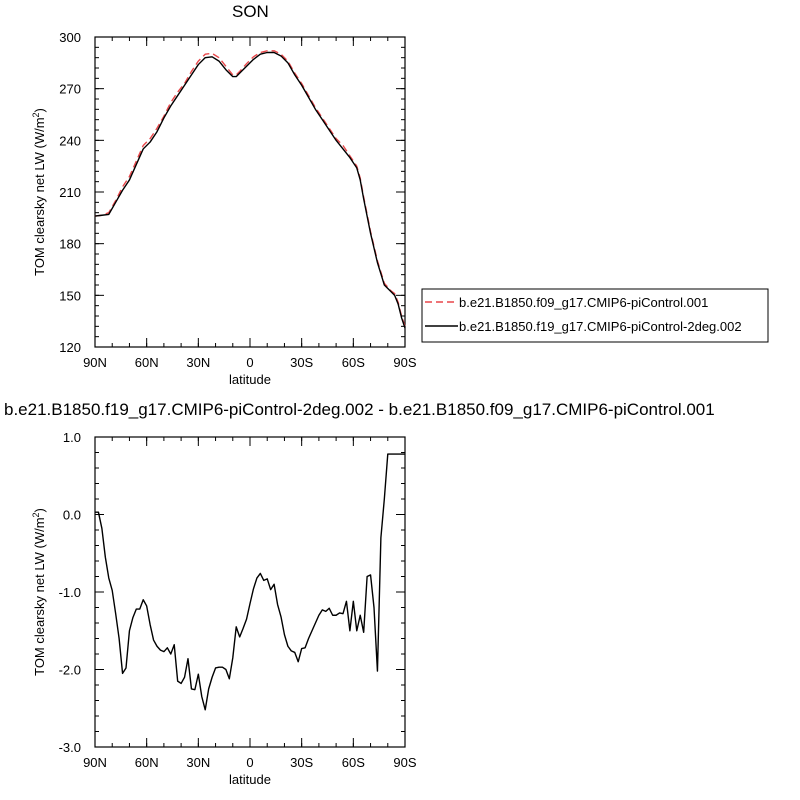 This screenshot has width=800, height=800. I want to click on legend-label-0: b.e21.B1850.f09_g17.CMIP6-piControl.001, so click(583, 302).